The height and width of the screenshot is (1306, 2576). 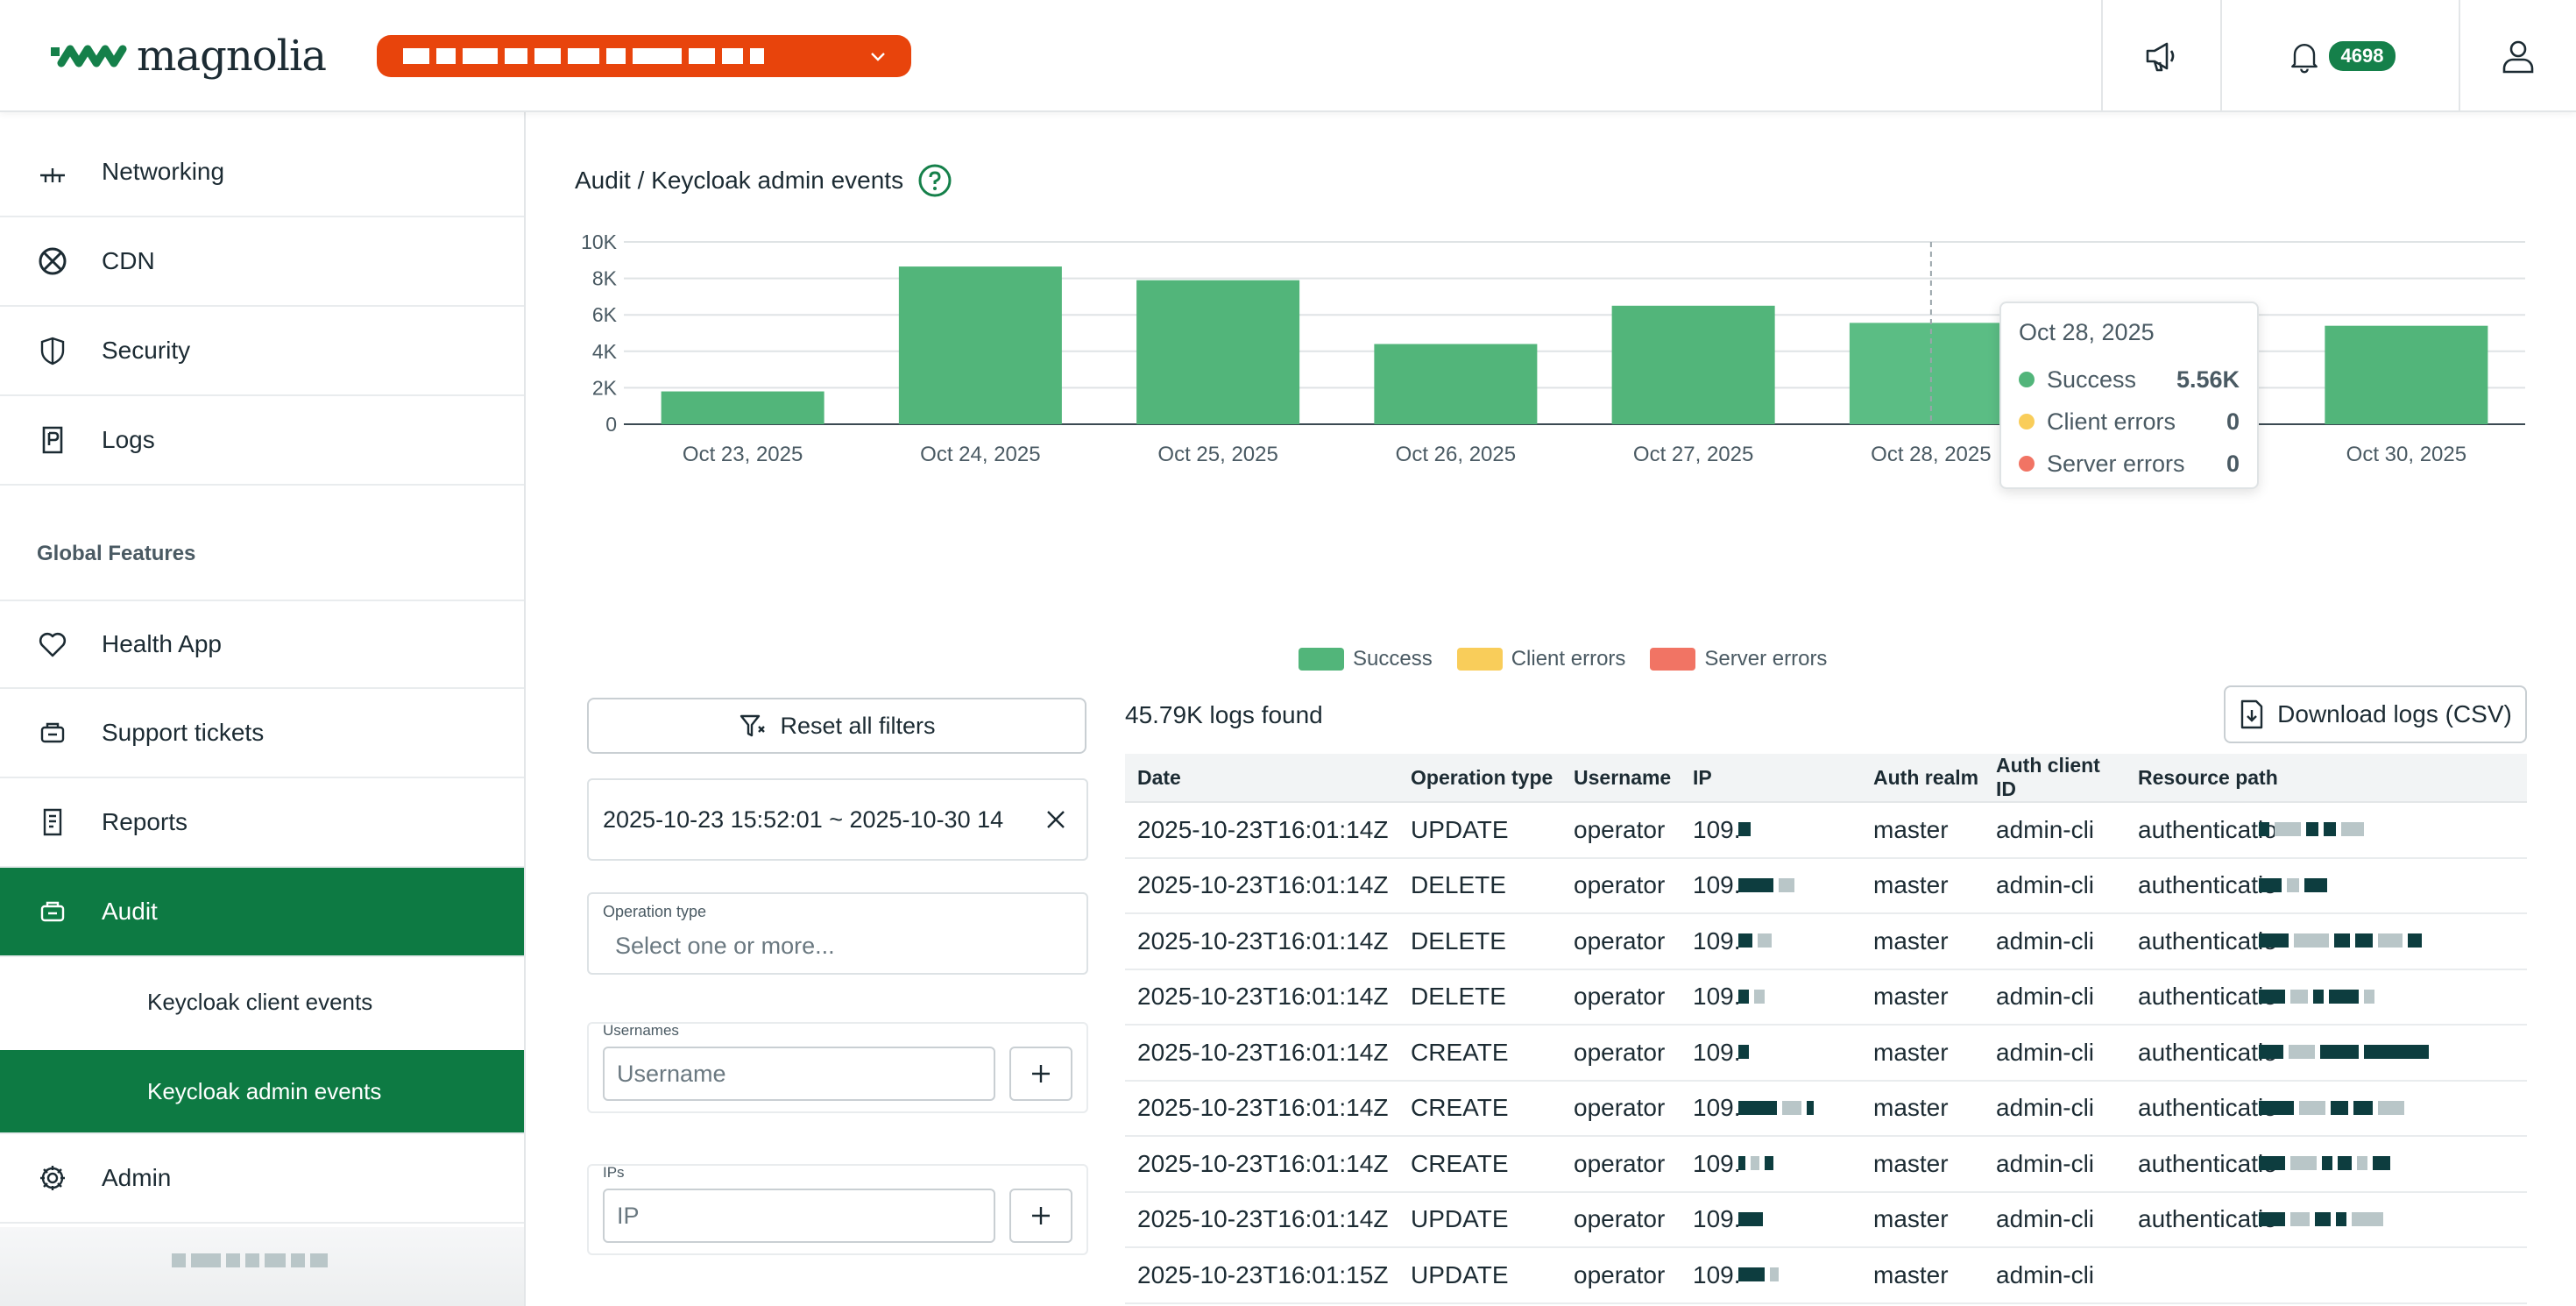 I want to click on magnolia-logo: magnolia, so click(x=188, y=56).